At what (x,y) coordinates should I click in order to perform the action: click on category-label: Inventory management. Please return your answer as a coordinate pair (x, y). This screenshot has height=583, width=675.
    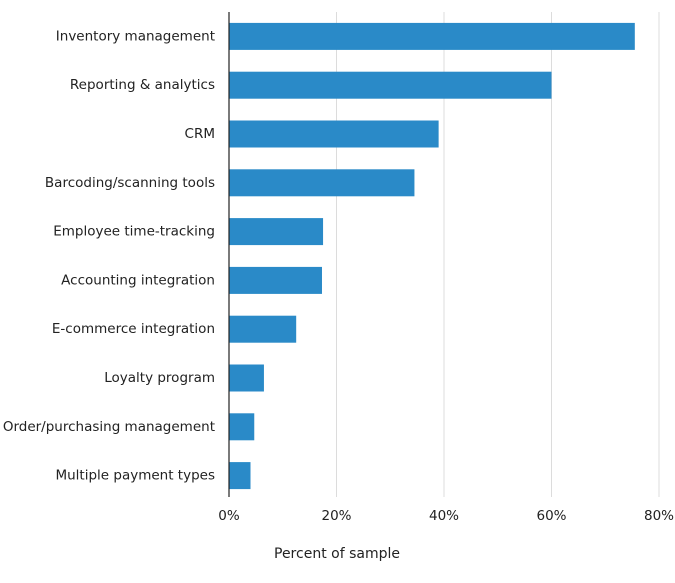
    Looking at the image, I should click on (135, 36).